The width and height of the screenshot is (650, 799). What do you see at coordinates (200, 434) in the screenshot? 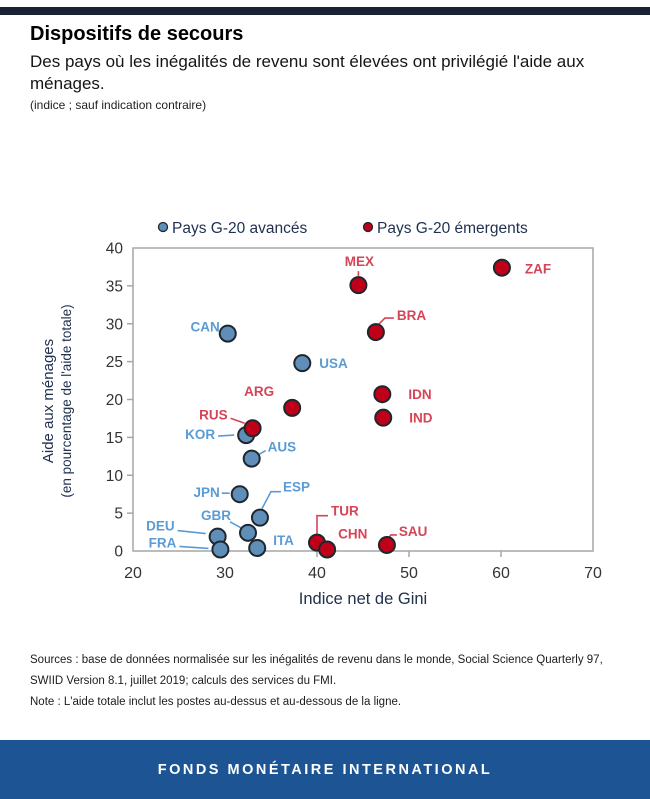
I see `point-label-KOR: KOR` at bounding box center [200, 434].